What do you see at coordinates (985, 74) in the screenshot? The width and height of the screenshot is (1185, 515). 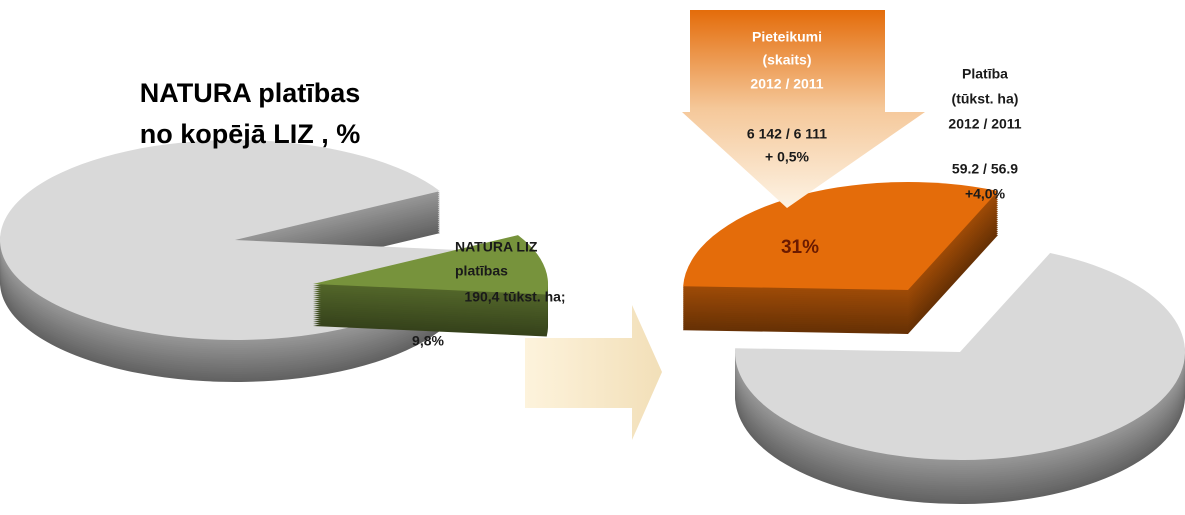 I see `annotation: Platība` at bounding box center [985, 74].